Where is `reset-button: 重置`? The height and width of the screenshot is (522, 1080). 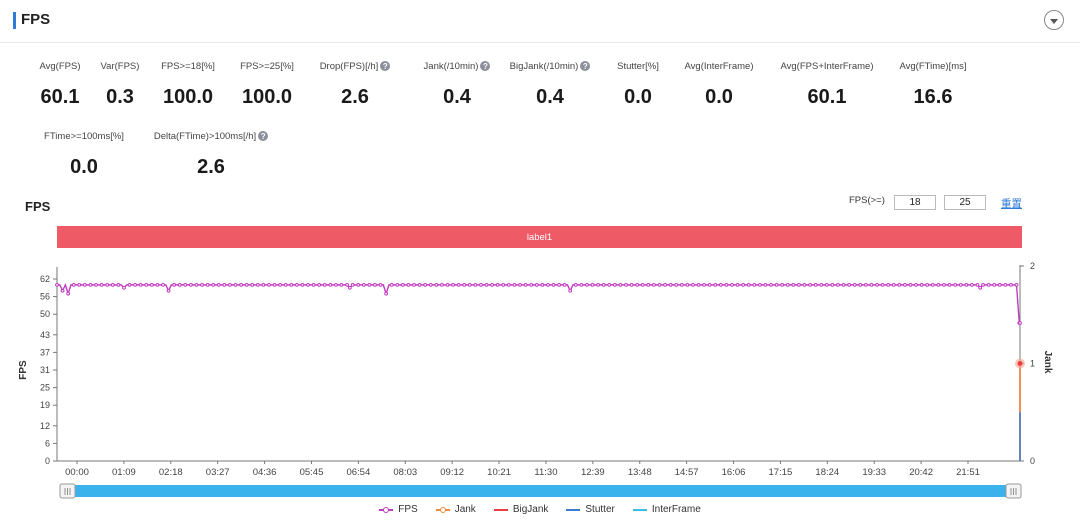
reset-button: 重置 is located at coordinates (1011, 204).